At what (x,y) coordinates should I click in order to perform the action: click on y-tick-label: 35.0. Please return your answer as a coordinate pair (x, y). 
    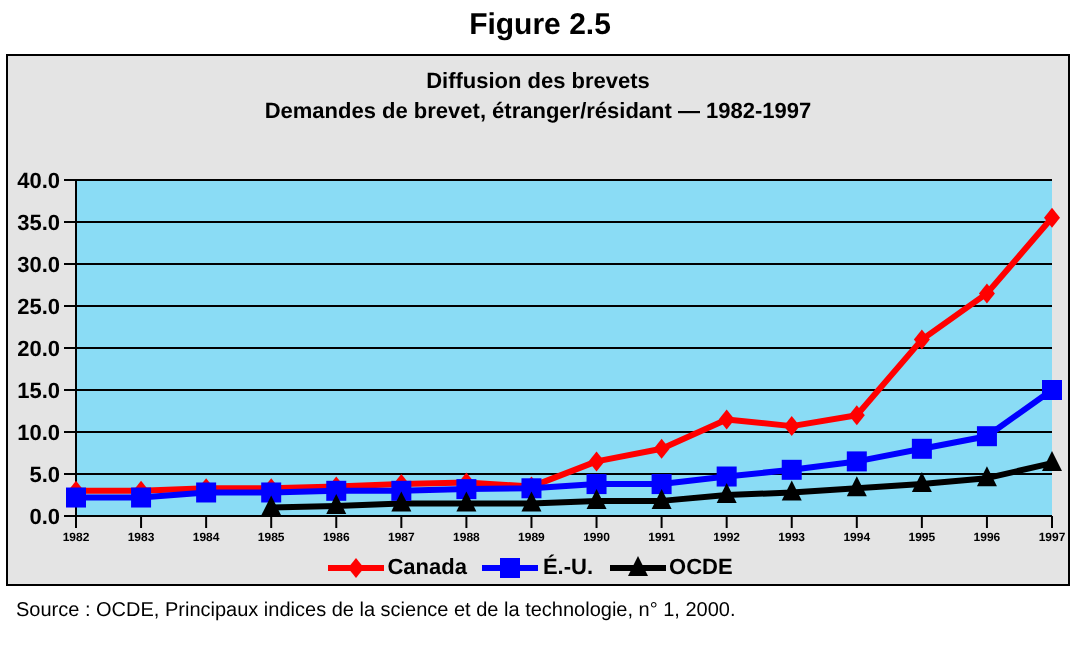
    Looking at the image, I should click on (38, 223).